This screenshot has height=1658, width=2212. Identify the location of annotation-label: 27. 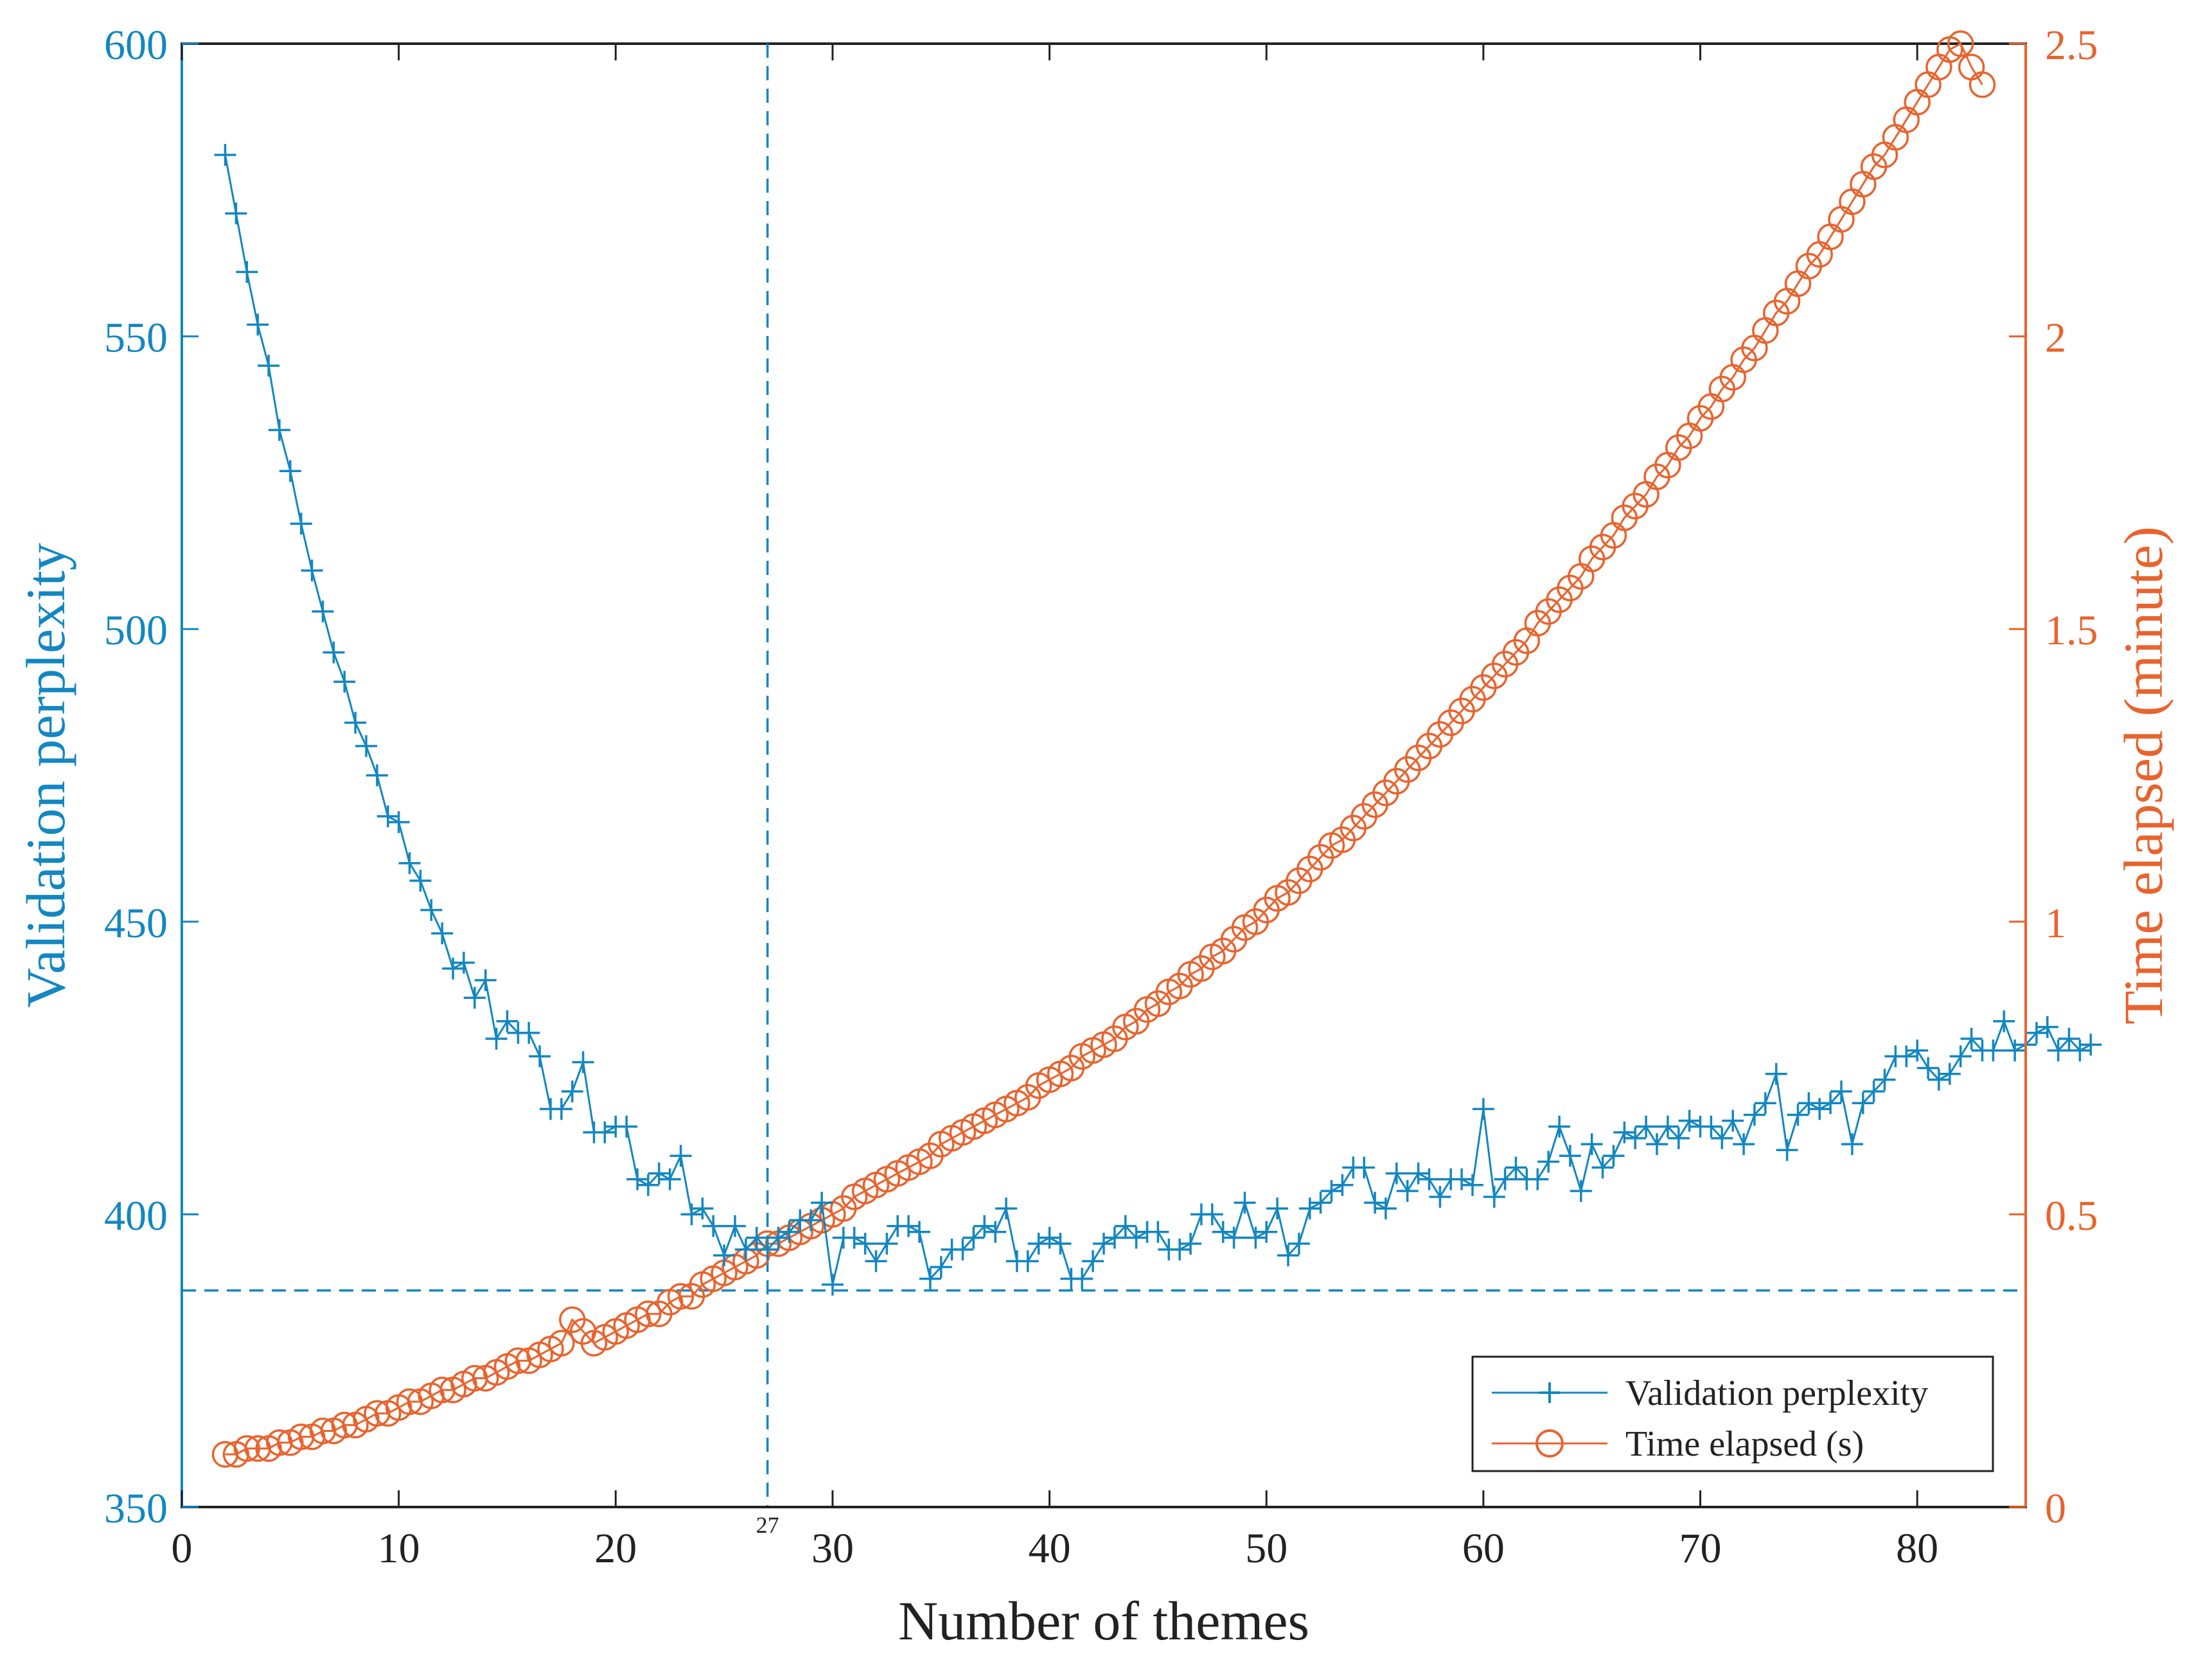
(767, 1525).